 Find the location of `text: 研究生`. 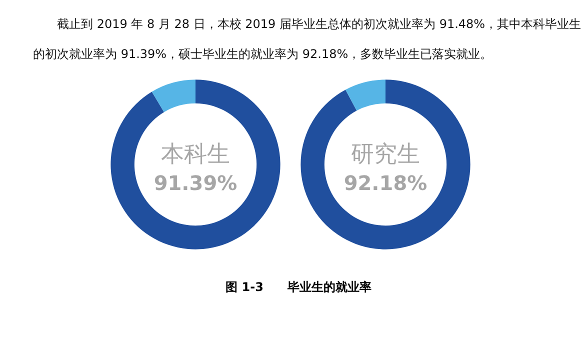

text: 研究生 is located at coordinates (385, 154).